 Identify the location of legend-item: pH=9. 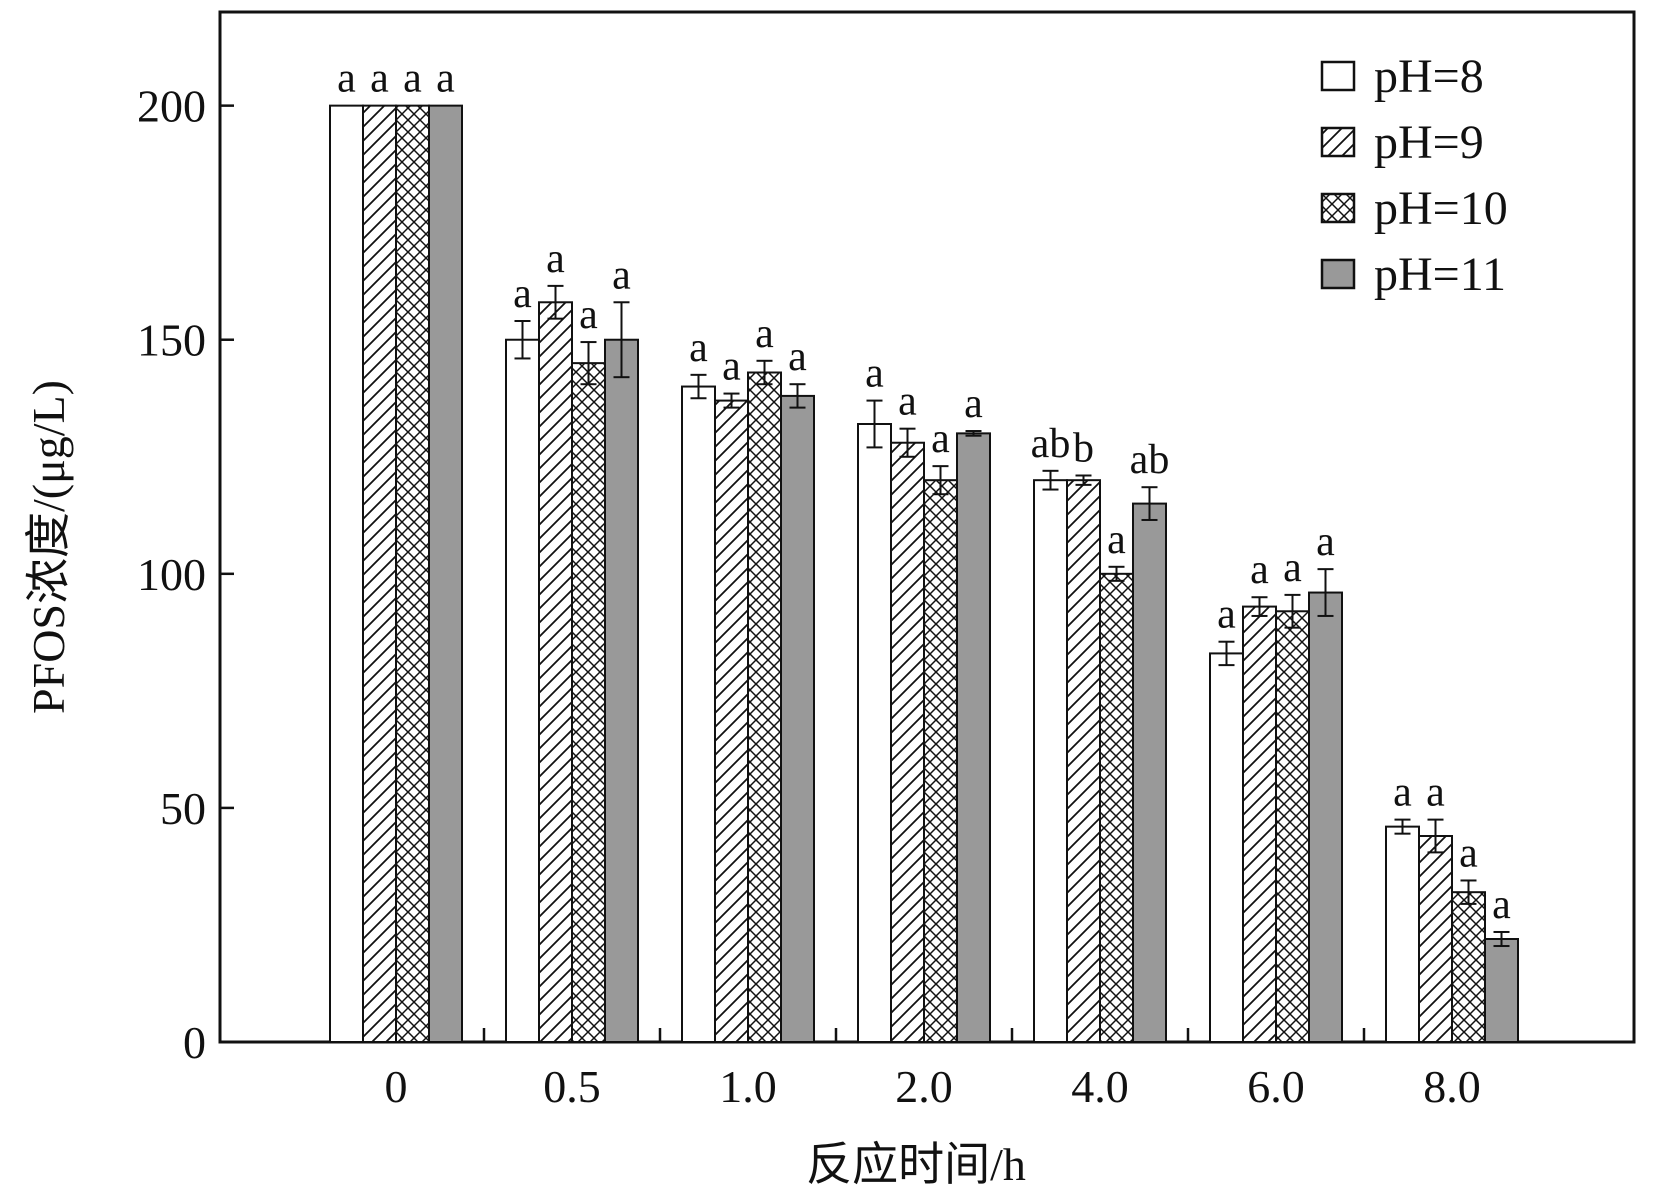
(1402, 142).